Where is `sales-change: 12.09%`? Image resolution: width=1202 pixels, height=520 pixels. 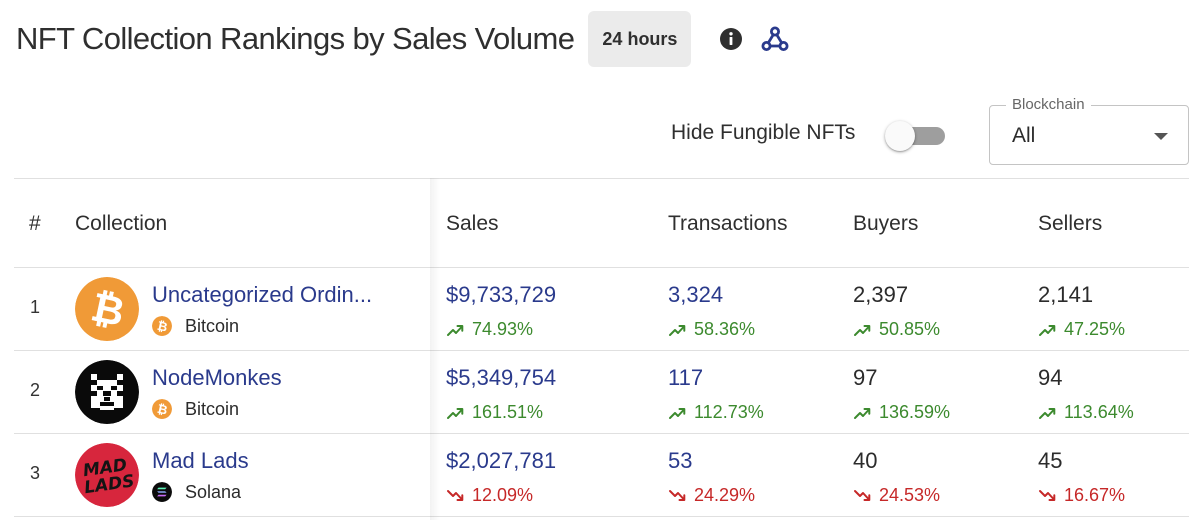 sales-change: 12.09% is located at coordinates (489, 495).